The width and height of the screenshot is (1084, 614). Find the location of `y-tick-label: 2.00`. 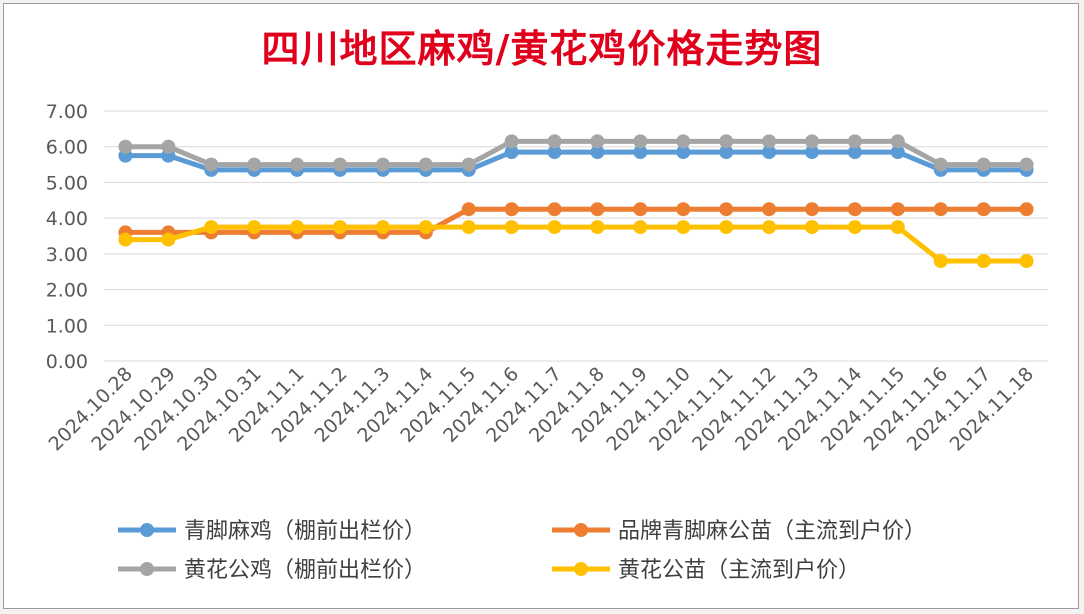

y-tick-label: 2.00 is located at coordinates (67, 291).